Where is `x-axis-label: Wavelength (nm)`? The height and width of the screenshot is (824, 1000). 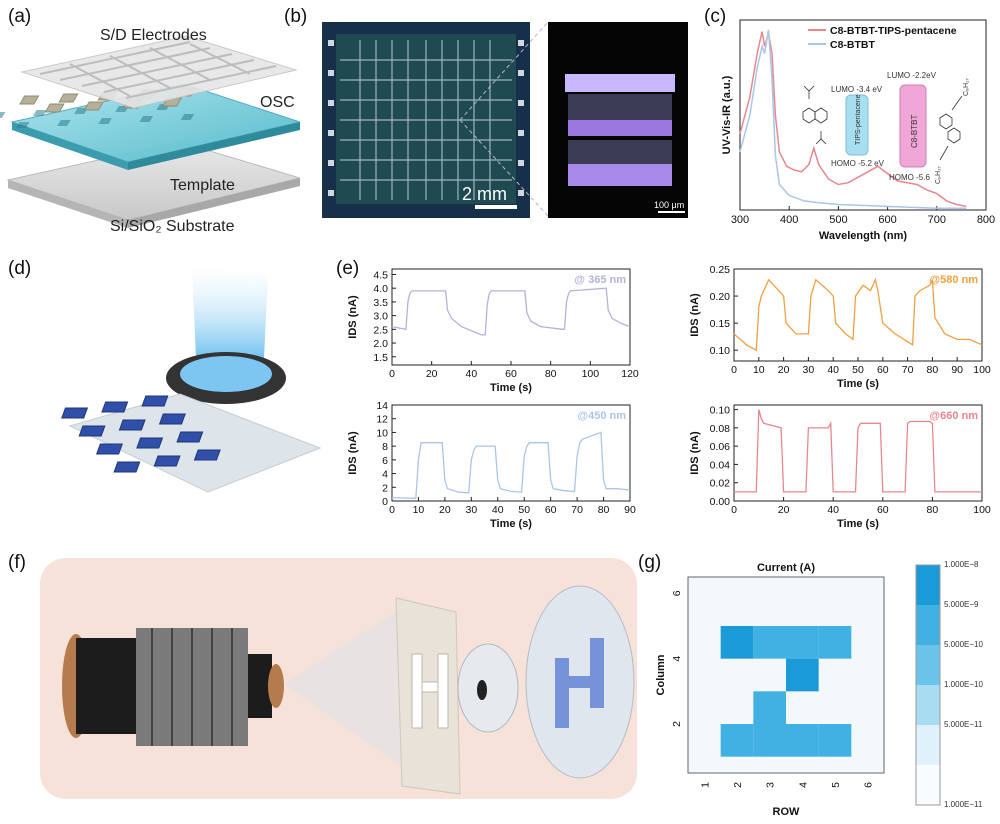
x-axis-label: Wavelength (nm) is located at coordinates (863, 236).